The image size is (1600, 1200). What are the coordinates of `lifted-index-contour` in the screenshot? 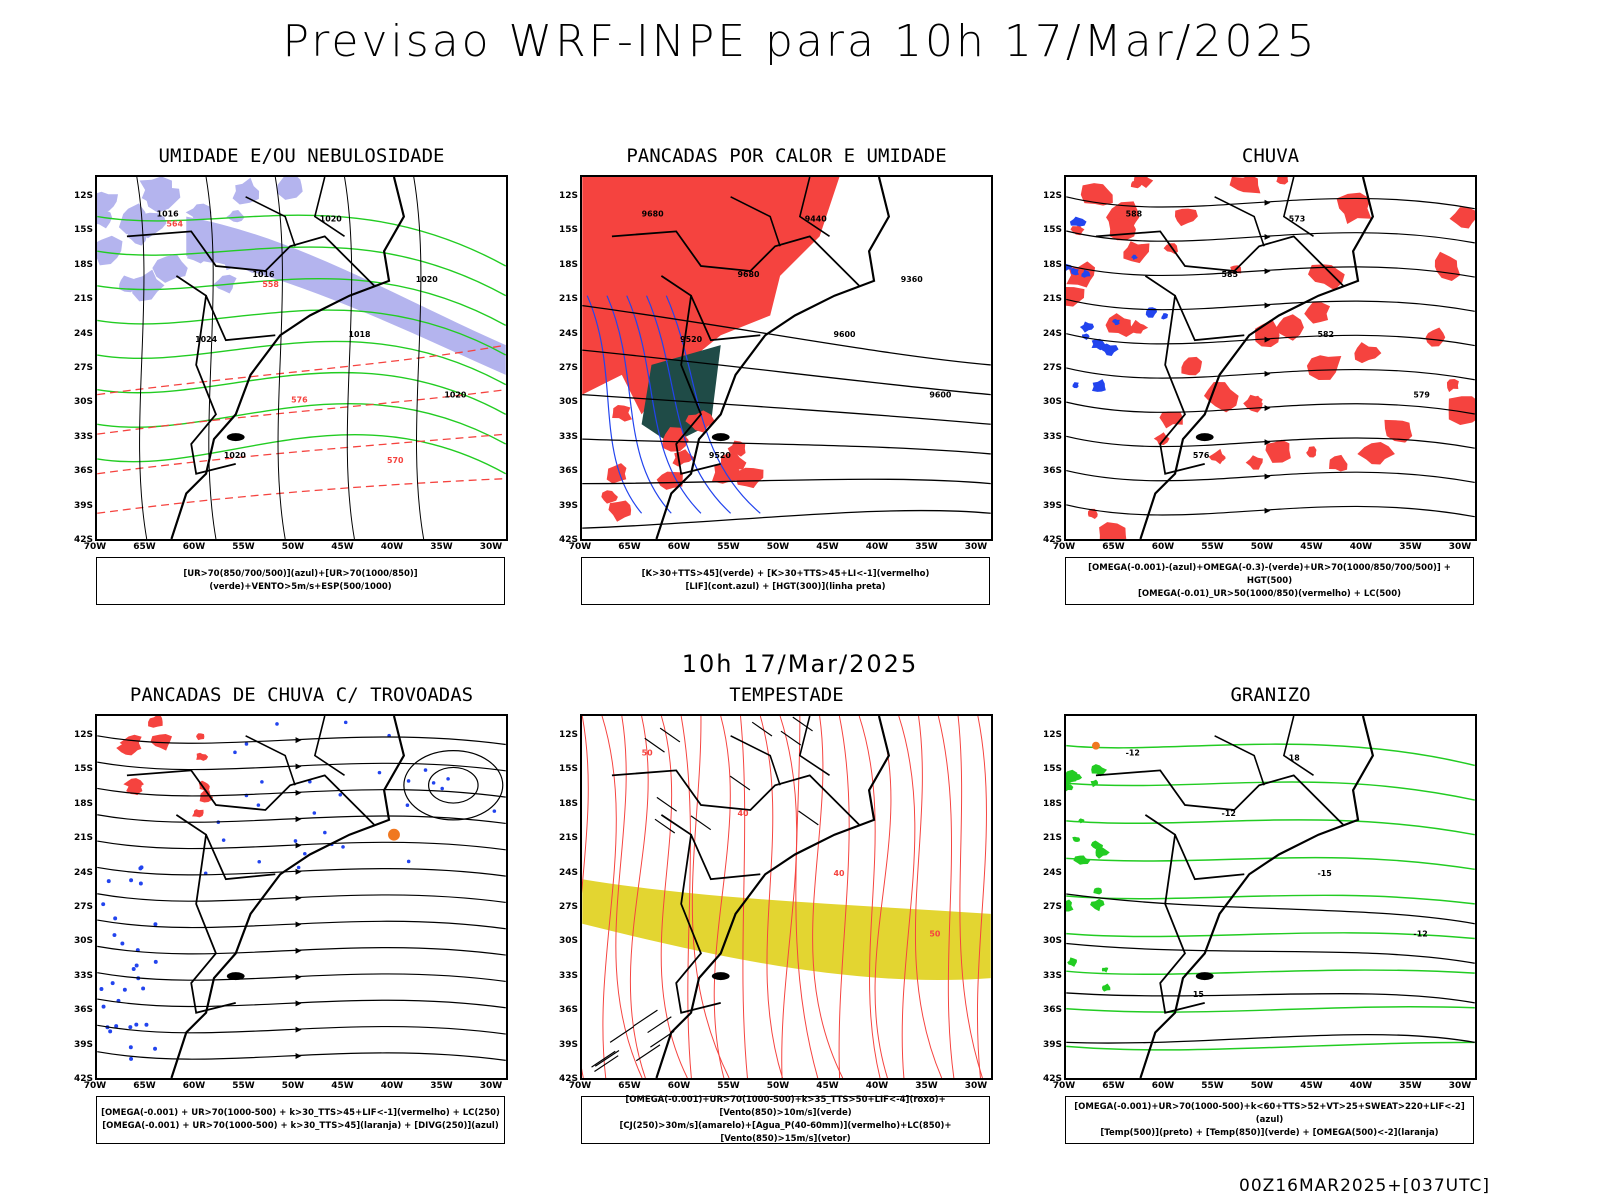 It's located at (664, 404).